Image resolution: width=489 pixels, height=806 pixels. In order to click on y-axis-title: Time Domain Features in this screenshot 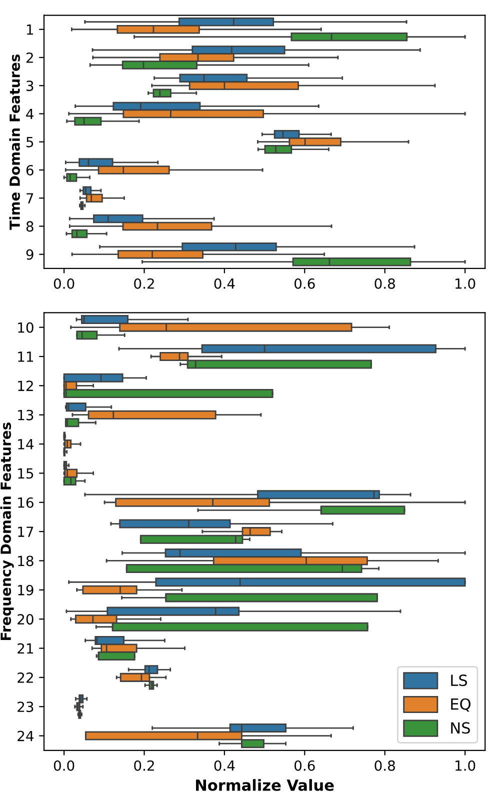, I will do `click(14, 142)`.